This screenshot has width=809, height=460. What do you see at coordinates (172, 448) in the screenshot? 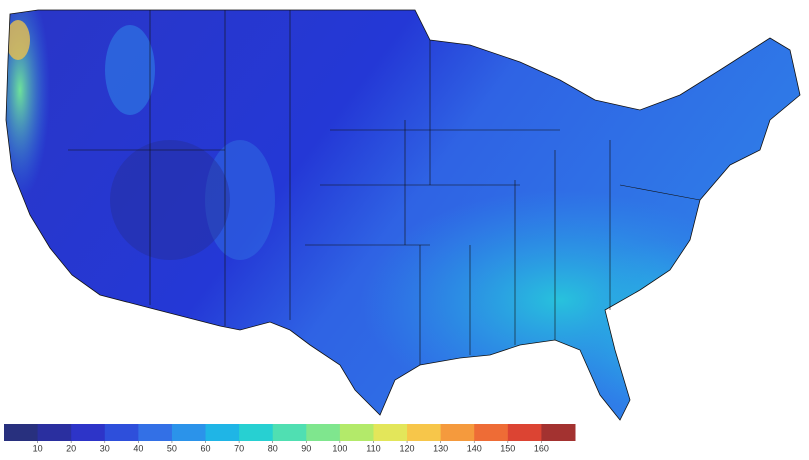
I see `tick-label: 50` at bounding box center [172, 448].